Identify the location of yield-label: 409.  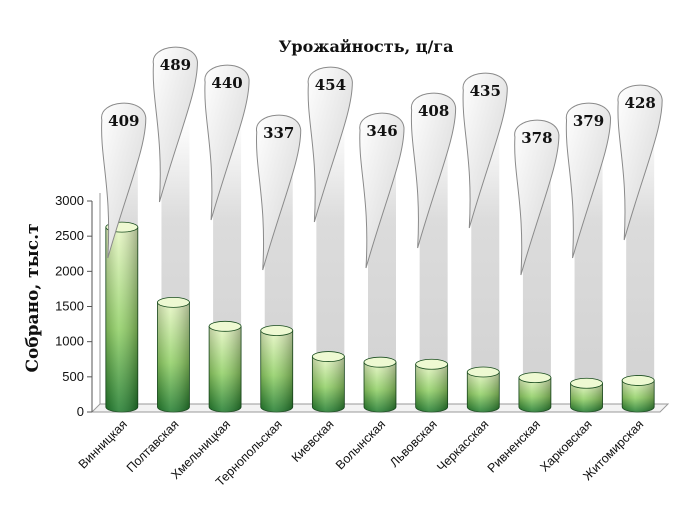
(123, 121).